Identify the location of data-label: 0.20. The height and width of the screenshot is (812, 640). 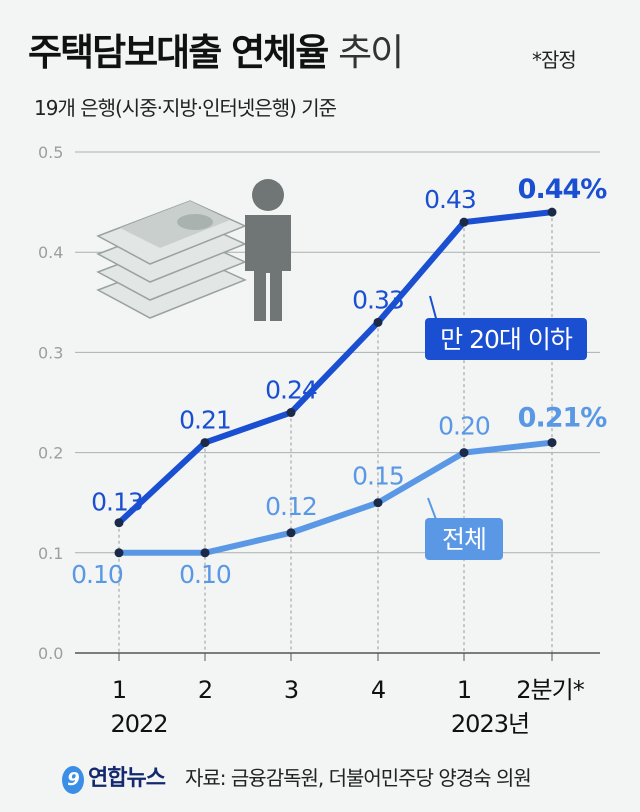
(464, 426).